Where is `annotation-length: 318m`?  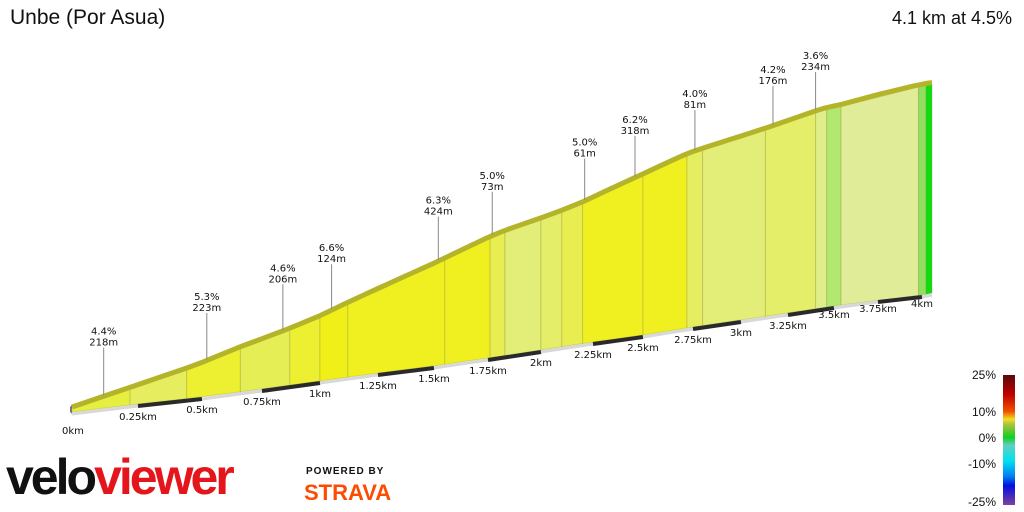 annotation-length: 318m is located at coordinates (635, 131).